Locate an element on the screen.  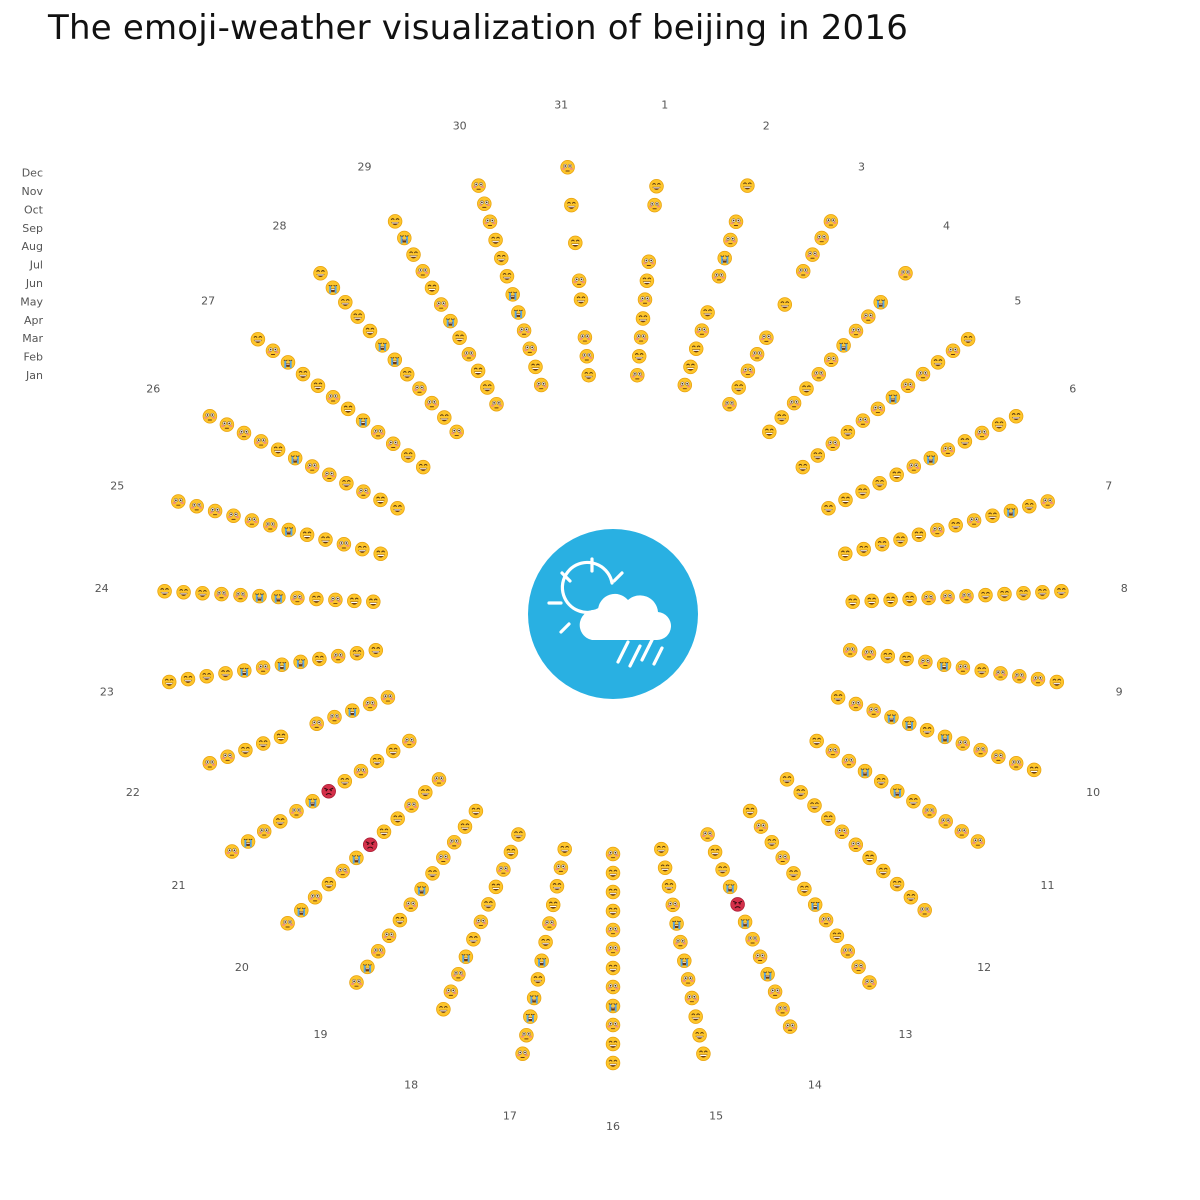
crying-emoji-day10-apr is located at coordinates (891, 717).